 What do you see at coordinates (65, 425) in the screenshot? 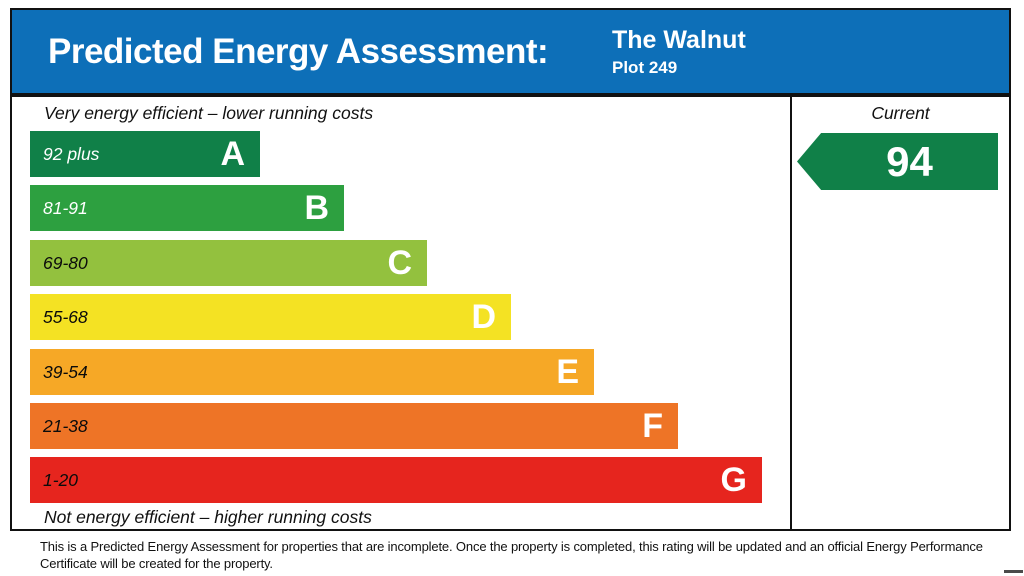
I see `band-range-label: 21-38` at bounding box center [65, 425].